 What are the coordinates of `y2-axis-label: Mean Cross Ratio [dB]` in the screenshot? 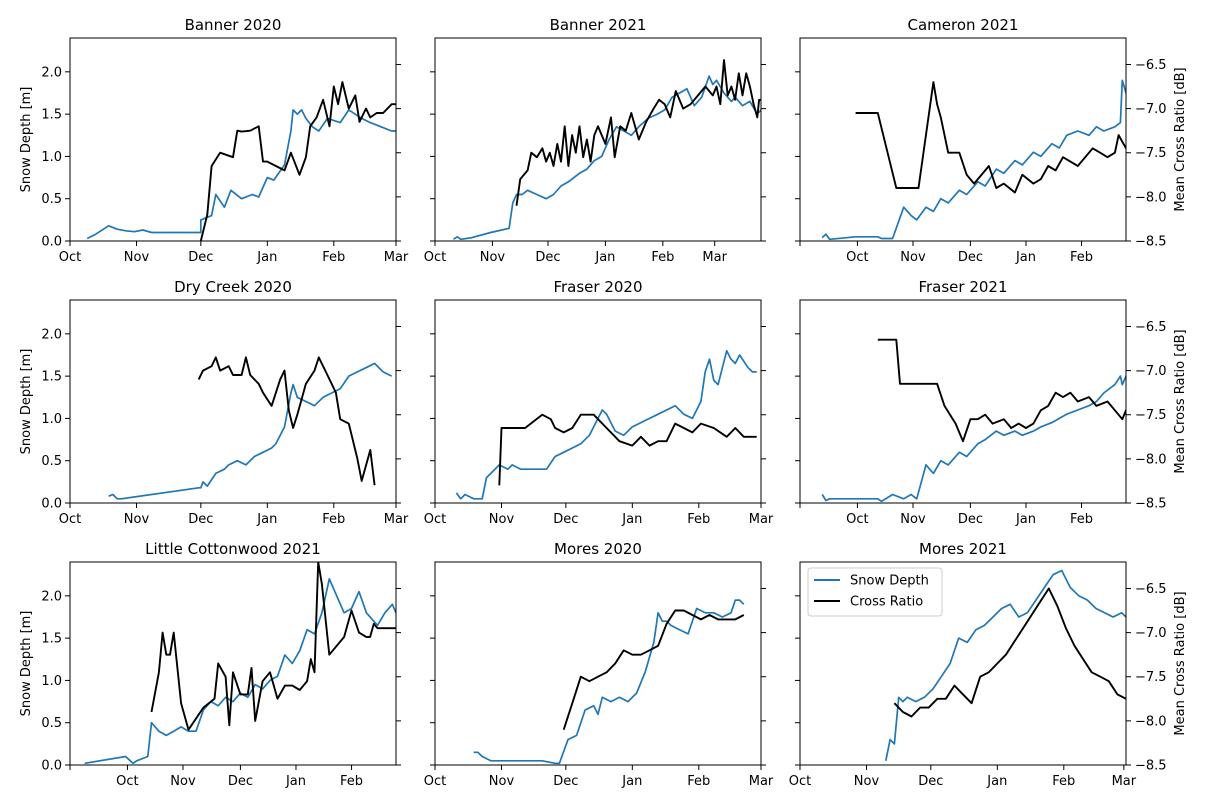 It's located at (1180, 139).